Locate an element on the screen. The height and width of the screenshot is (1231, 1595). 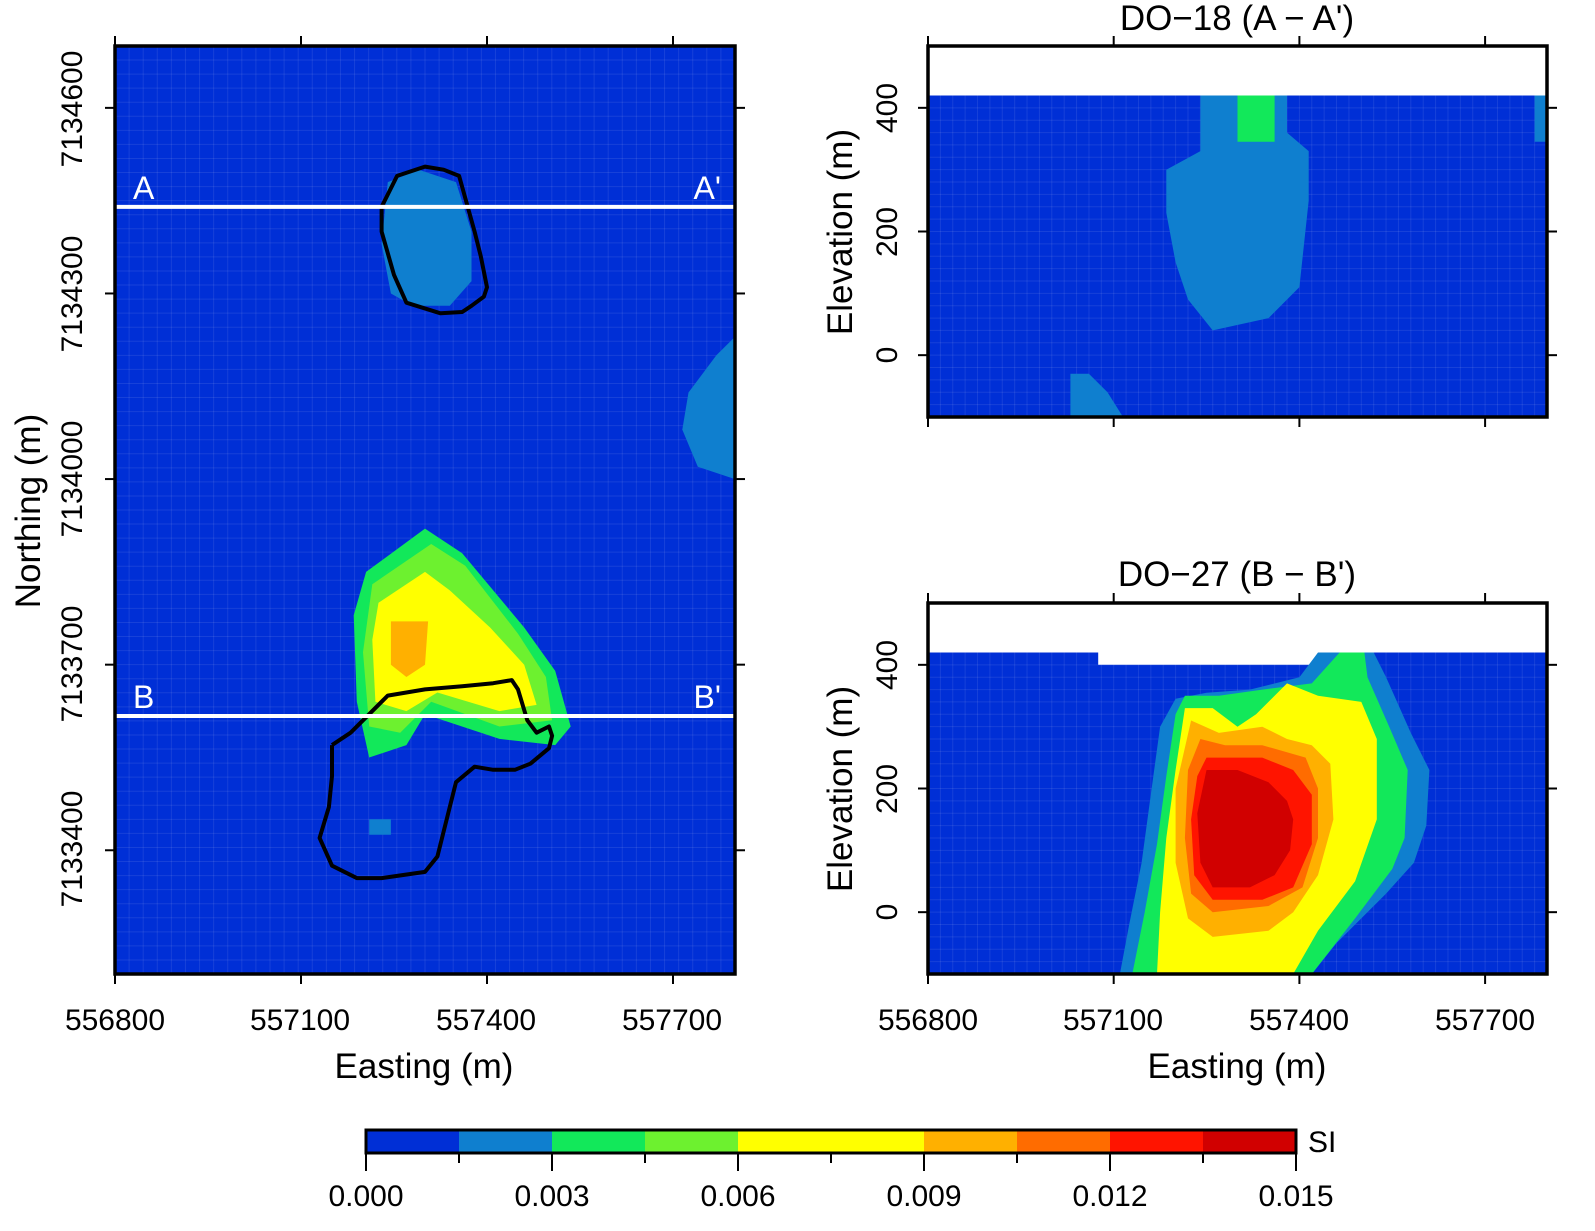
section-a-ticks is located at coordinates (1237, 231).